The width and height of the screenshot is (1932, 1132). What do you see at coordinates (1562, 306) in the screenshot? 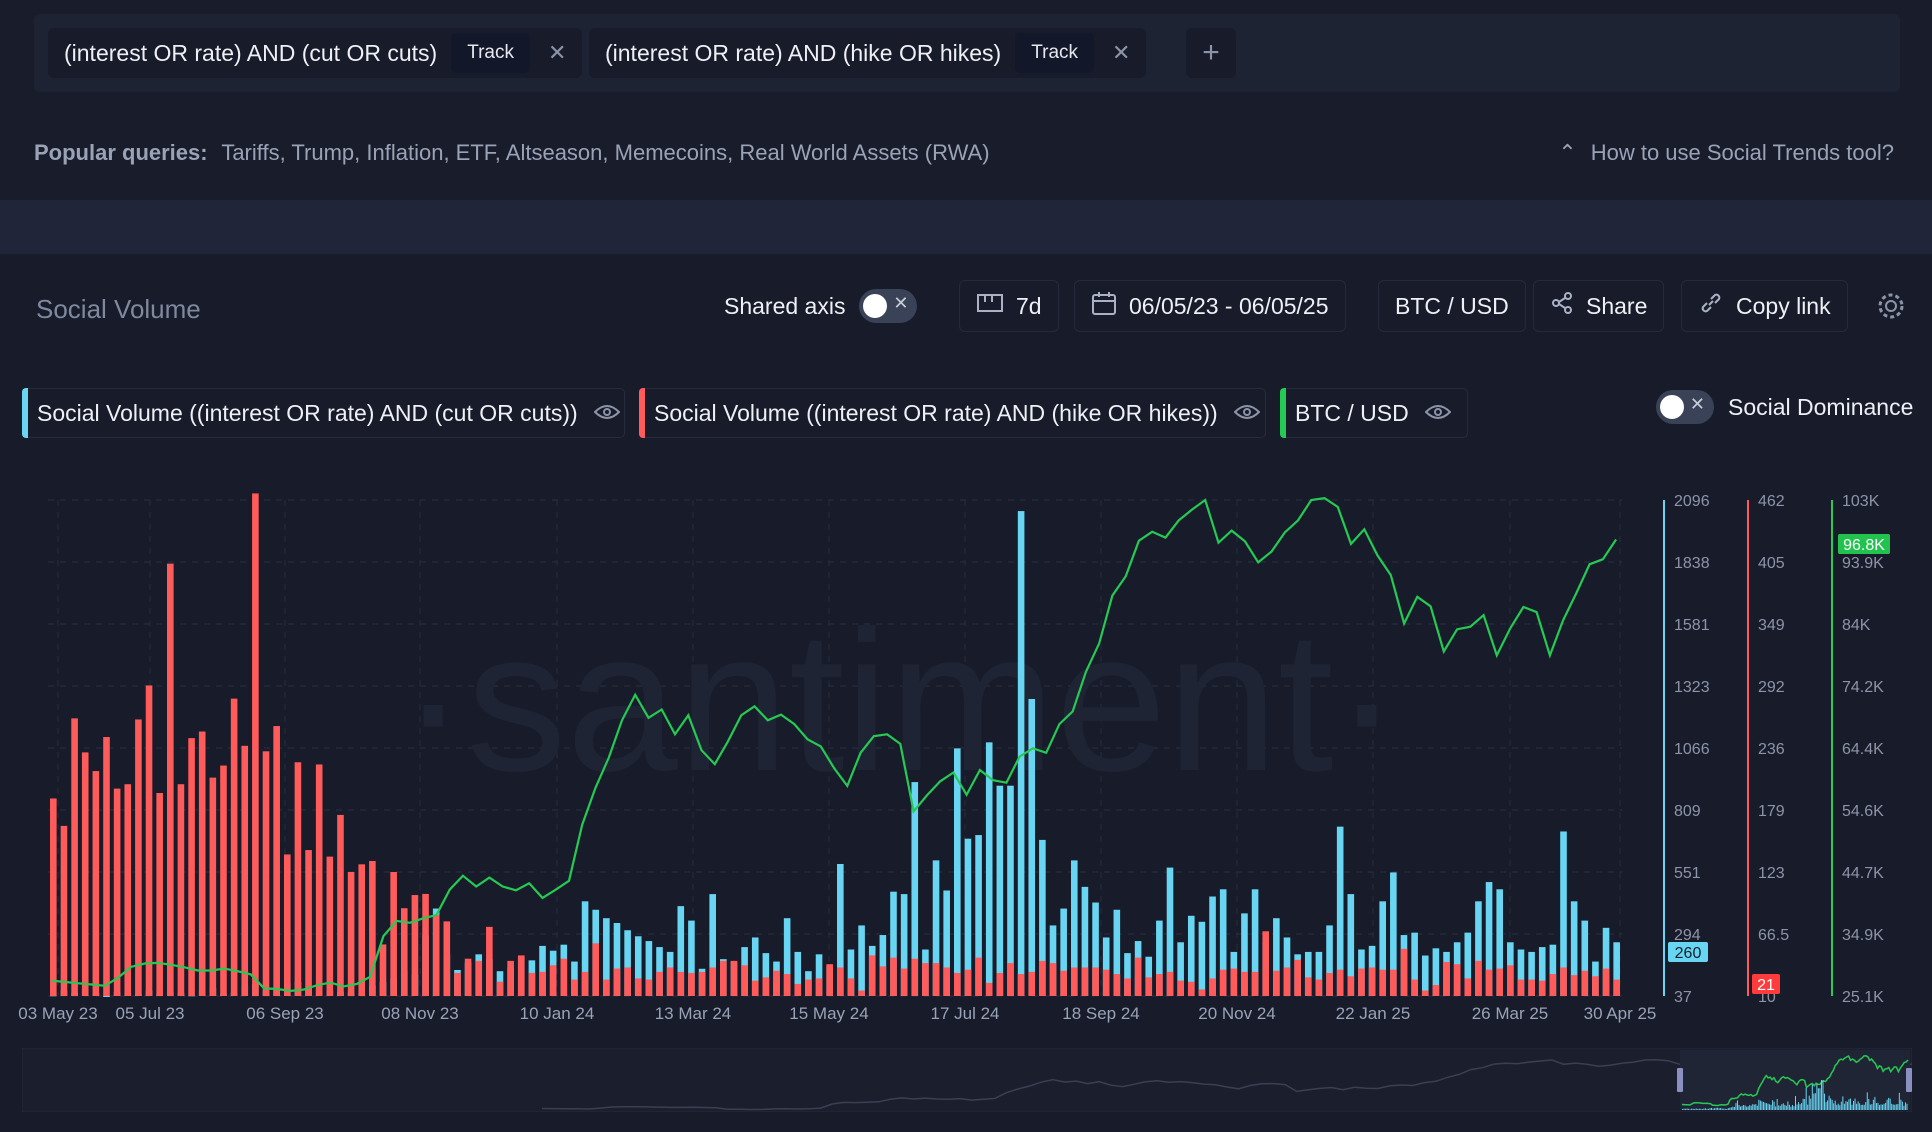
I see `share-icon` at bounding box center [1562, 306].